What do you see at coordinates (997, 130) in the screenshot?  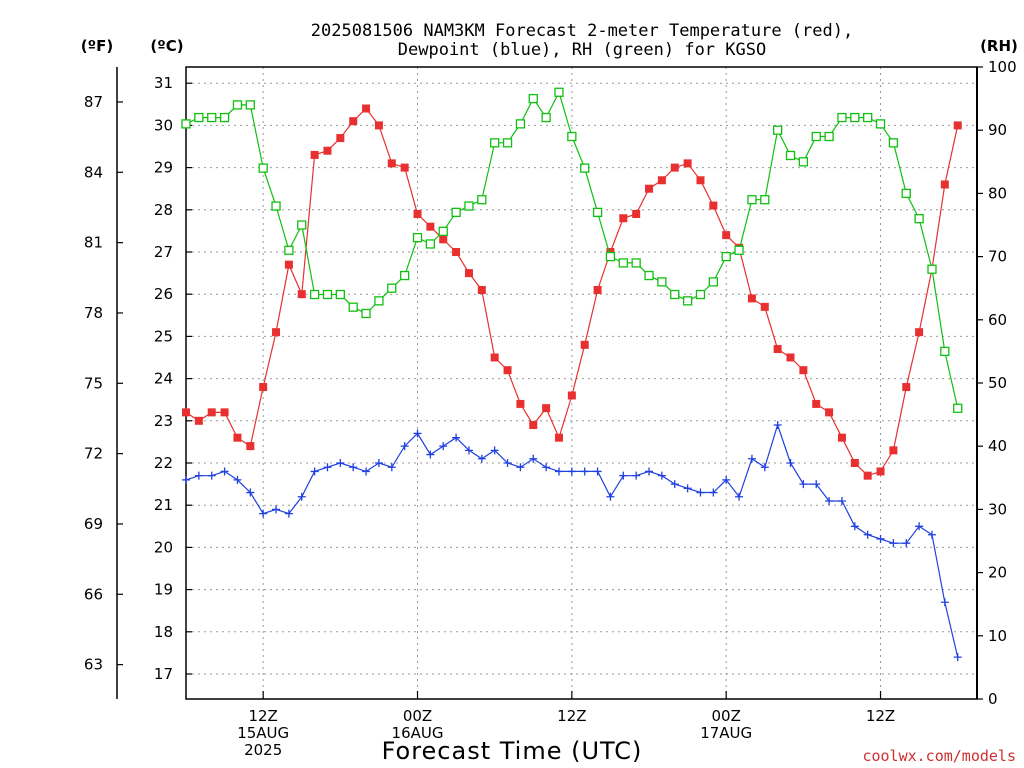 I see `rh-tick-label: 90` at bounding box center [997, 130].